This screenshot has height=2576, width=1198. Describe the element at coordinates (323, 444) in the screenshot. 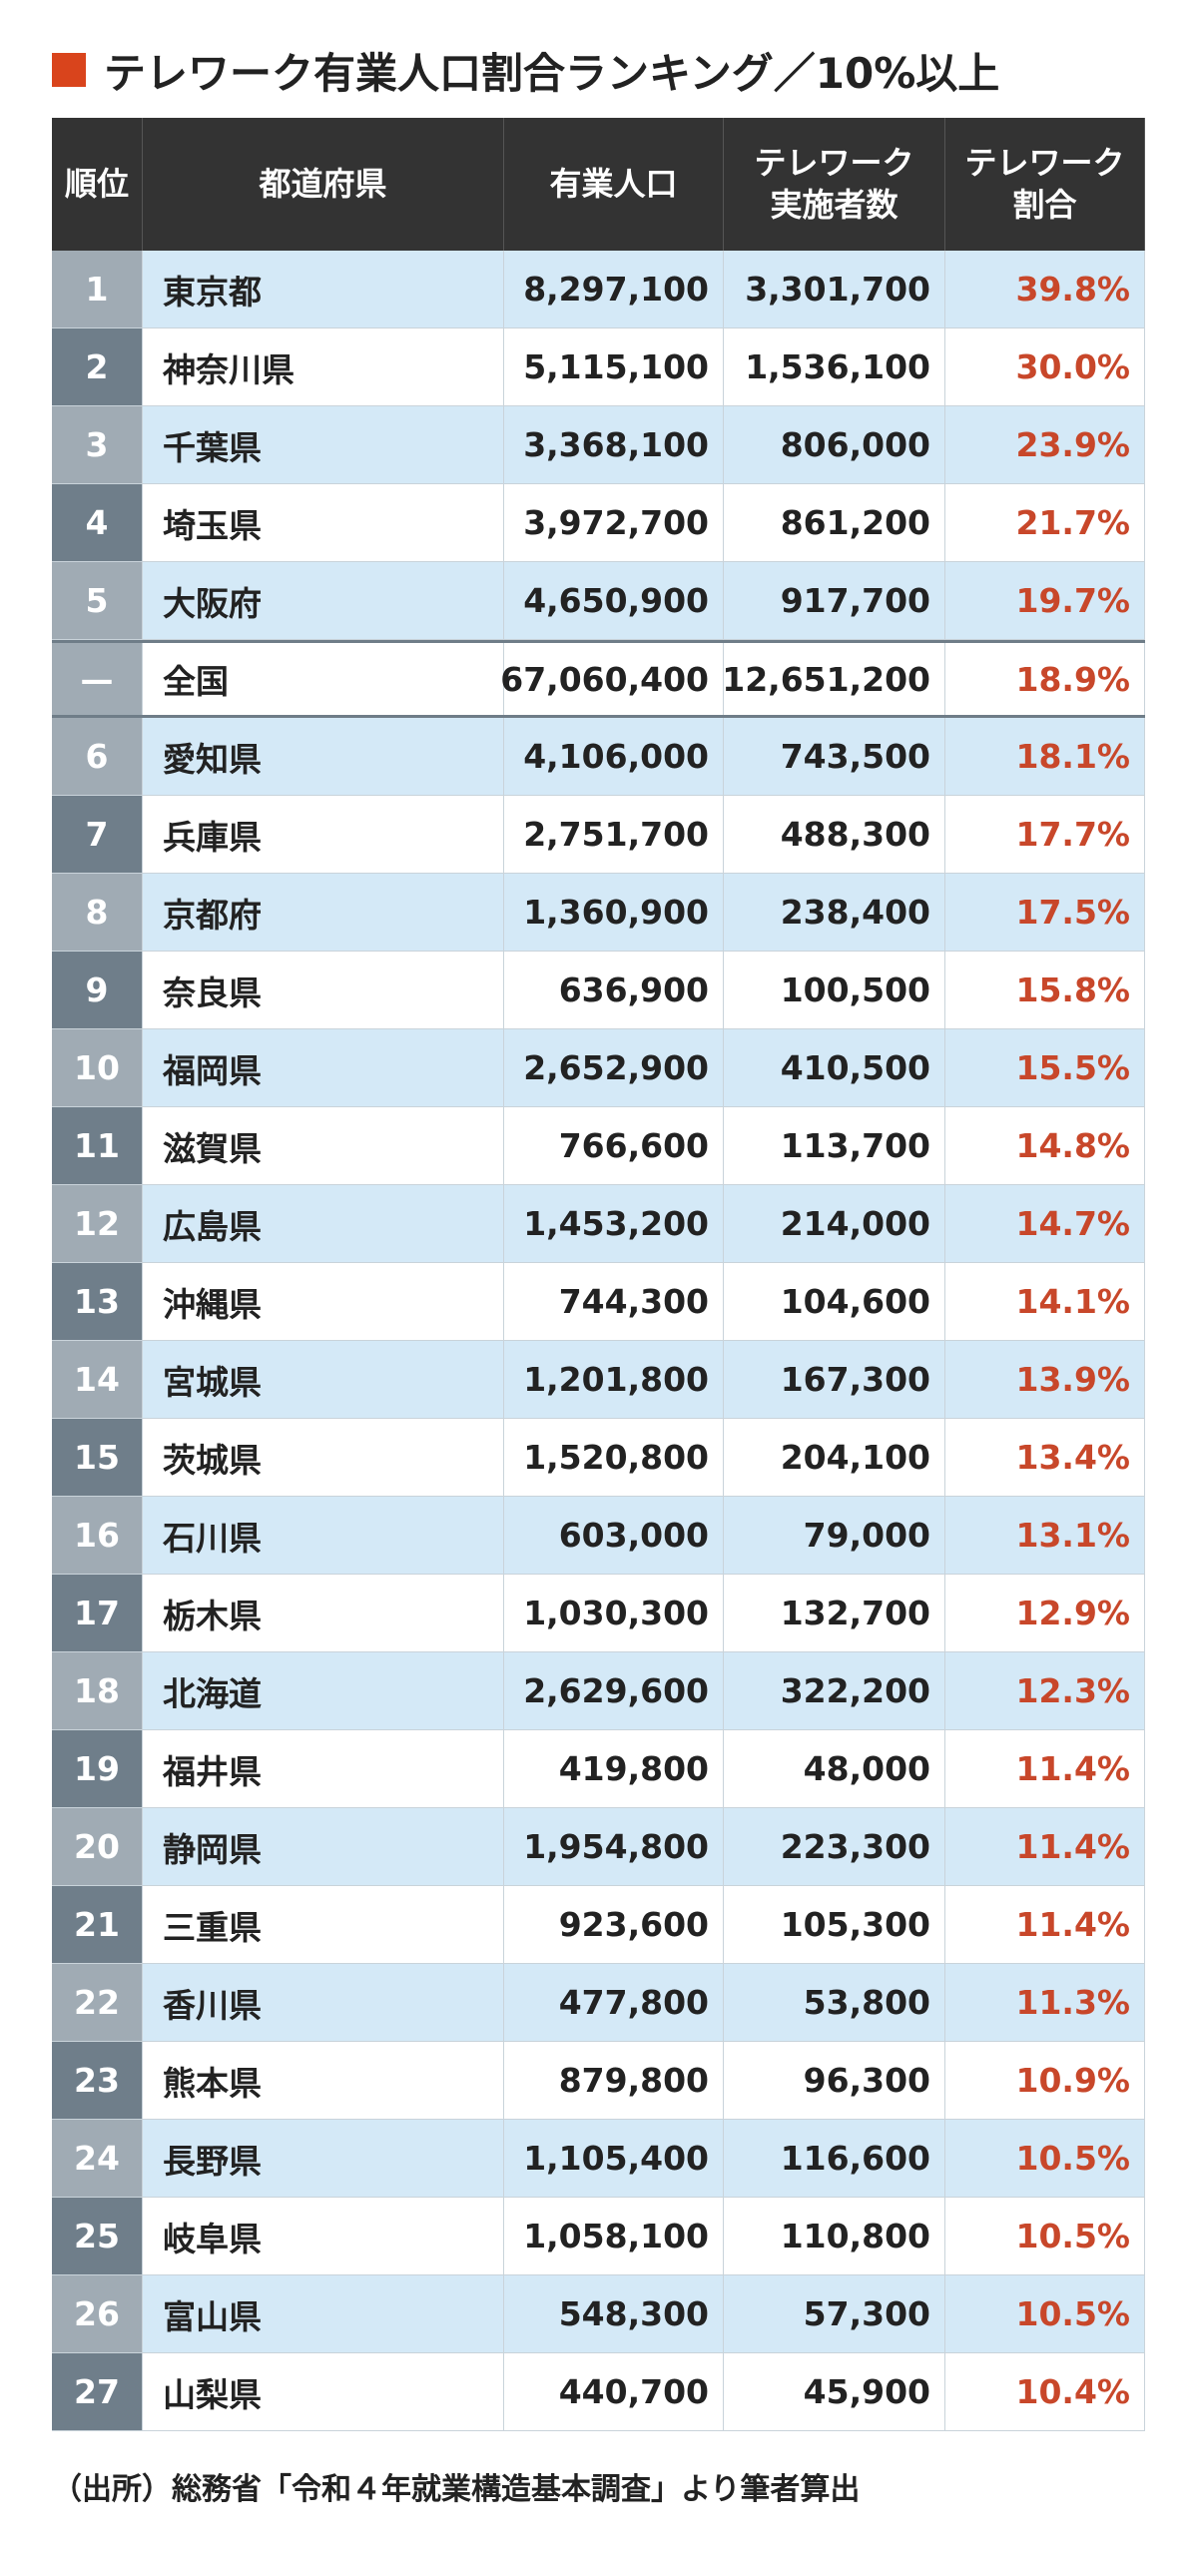

I see `prefecture-cell: 千葉県` at that location.